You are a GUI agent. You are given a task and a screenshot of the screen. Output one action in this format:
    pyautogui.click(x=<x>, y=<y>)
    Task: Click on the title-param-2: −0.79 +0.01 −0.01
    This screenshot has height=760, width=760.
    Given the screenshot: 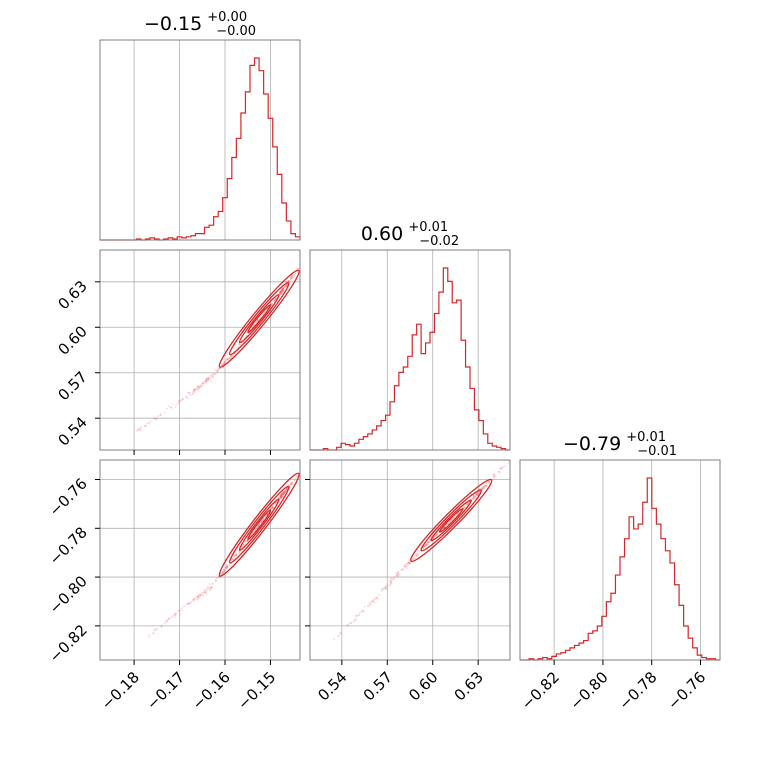 What is the action you would take?
    pyautogui.click(x=620, y=442)
    